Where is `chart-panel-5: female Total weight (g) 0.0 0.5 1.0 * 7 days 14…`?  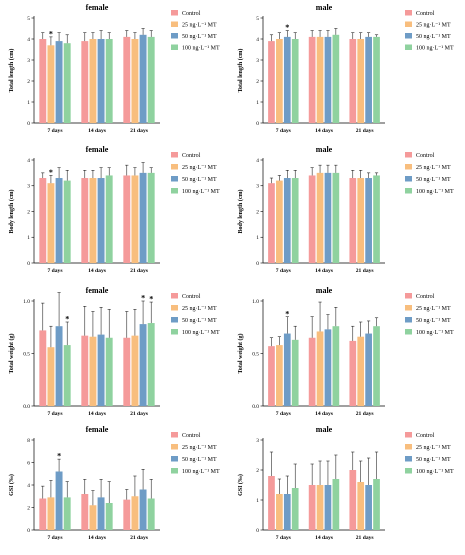
chart-panel-5: female Total weight (g) 0.0 0.5 1.0 * 7 days 14… is located at coordinates (114, 351).